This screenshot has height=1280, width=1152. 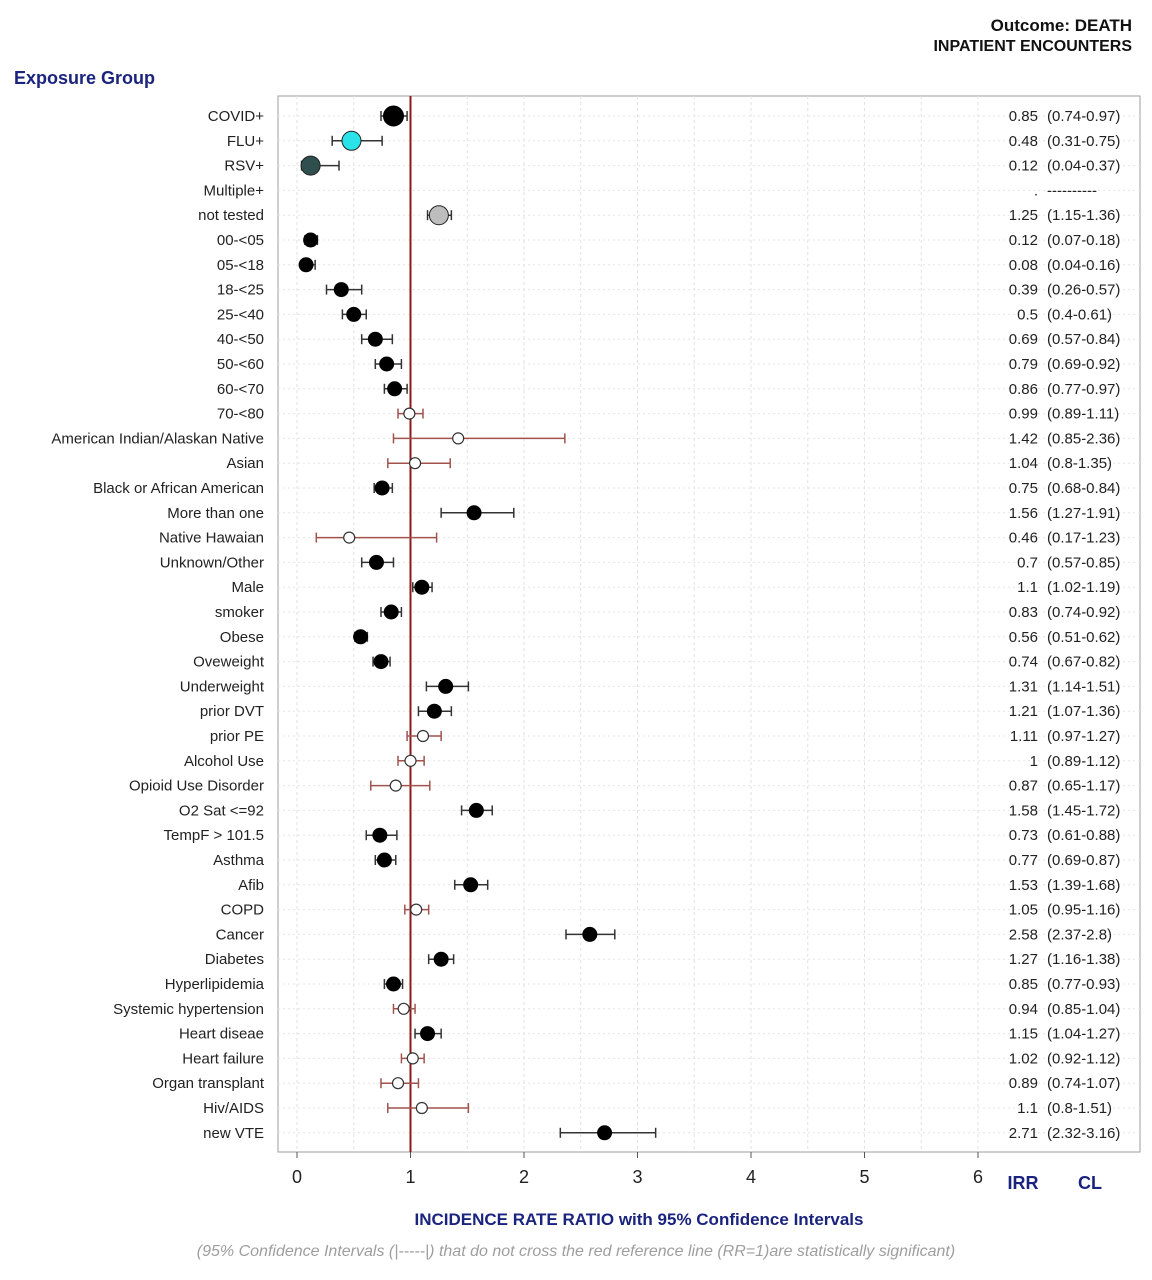 I want to click on row-label: Systemic hypertension, so click(x=188, y=1009).